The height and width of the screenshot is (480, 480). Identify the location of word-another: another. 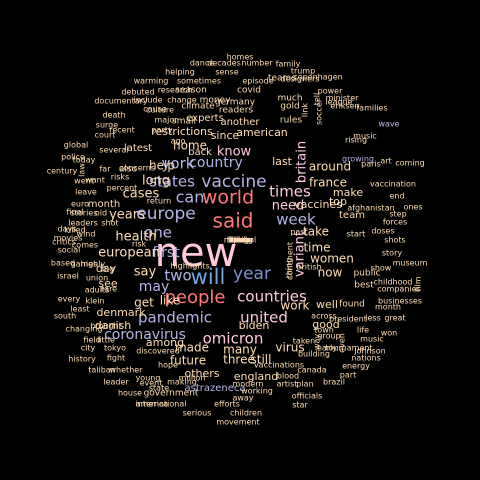
(240, 122).